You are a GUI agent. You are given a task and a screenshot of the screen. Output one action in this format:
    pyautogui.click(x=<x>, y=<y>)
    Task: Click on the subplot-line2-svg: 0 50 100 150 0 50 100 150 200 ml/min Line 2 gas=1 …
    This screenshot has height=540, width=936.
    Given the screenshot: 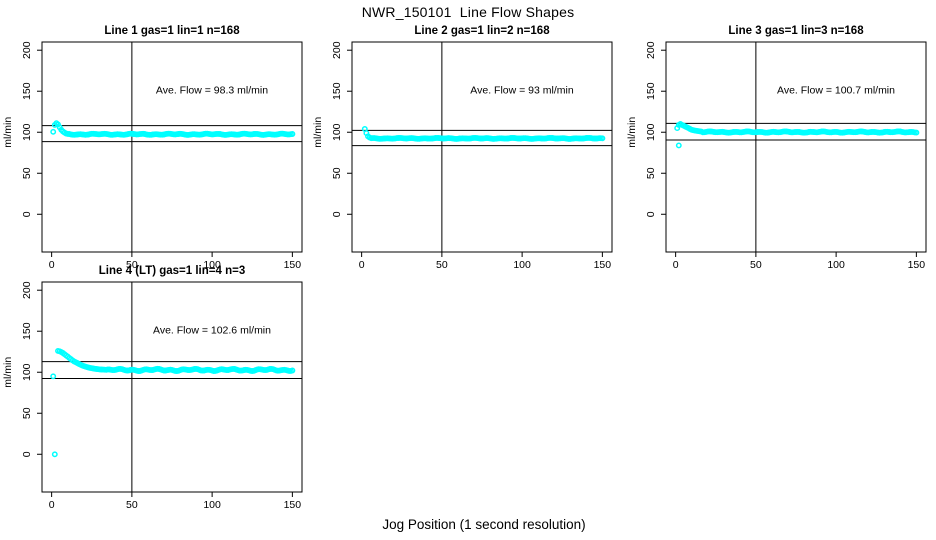 What is the action you would take?
    pyautogui.click(x=462, y=148)
    